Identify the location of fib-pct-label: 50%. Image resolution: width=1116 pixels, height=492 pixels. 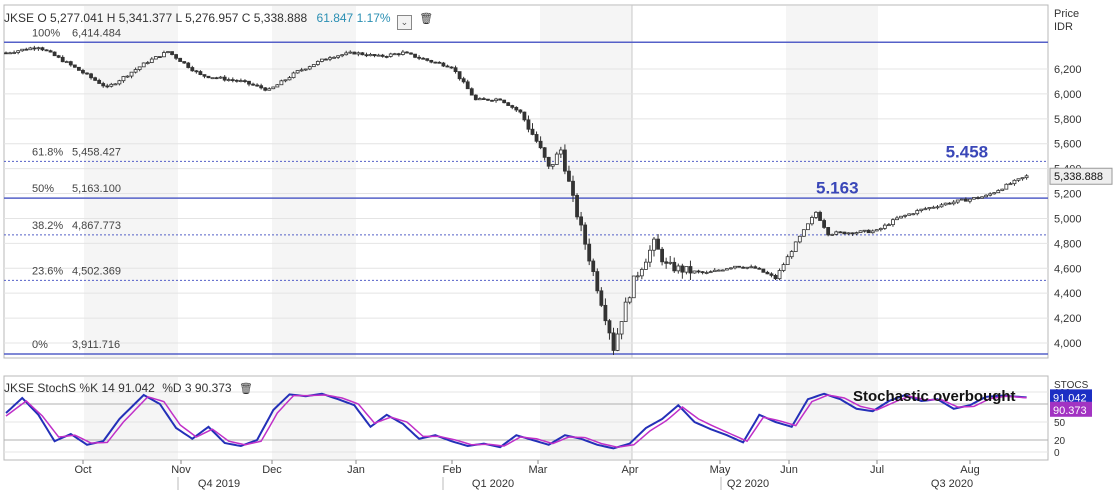
(43, 189).